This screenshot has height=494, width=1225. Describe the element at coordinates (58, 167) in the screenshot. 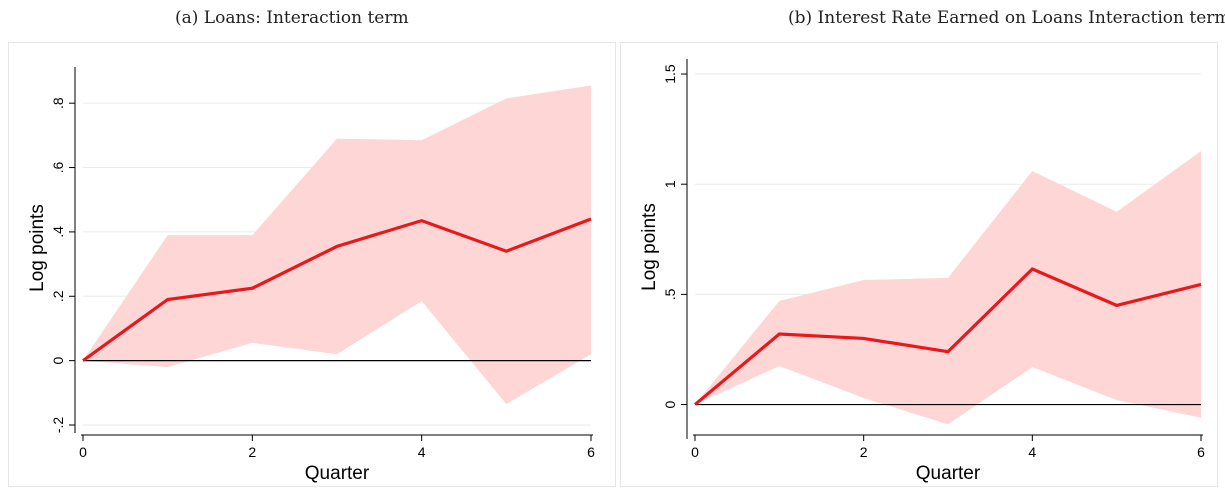

I see `y-tick-label: .6` at that location.